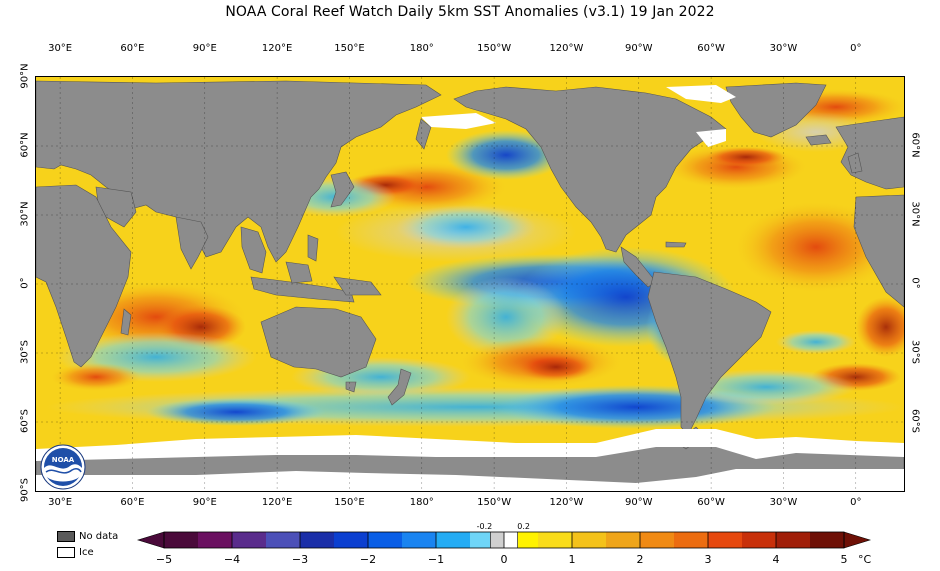 The height and width of the screenshot is (571, 940). What do you see at coordinates (504, 559) in the screenshot?
I see `colorbar-tick-label: 0` at bounding box center [504, 559].